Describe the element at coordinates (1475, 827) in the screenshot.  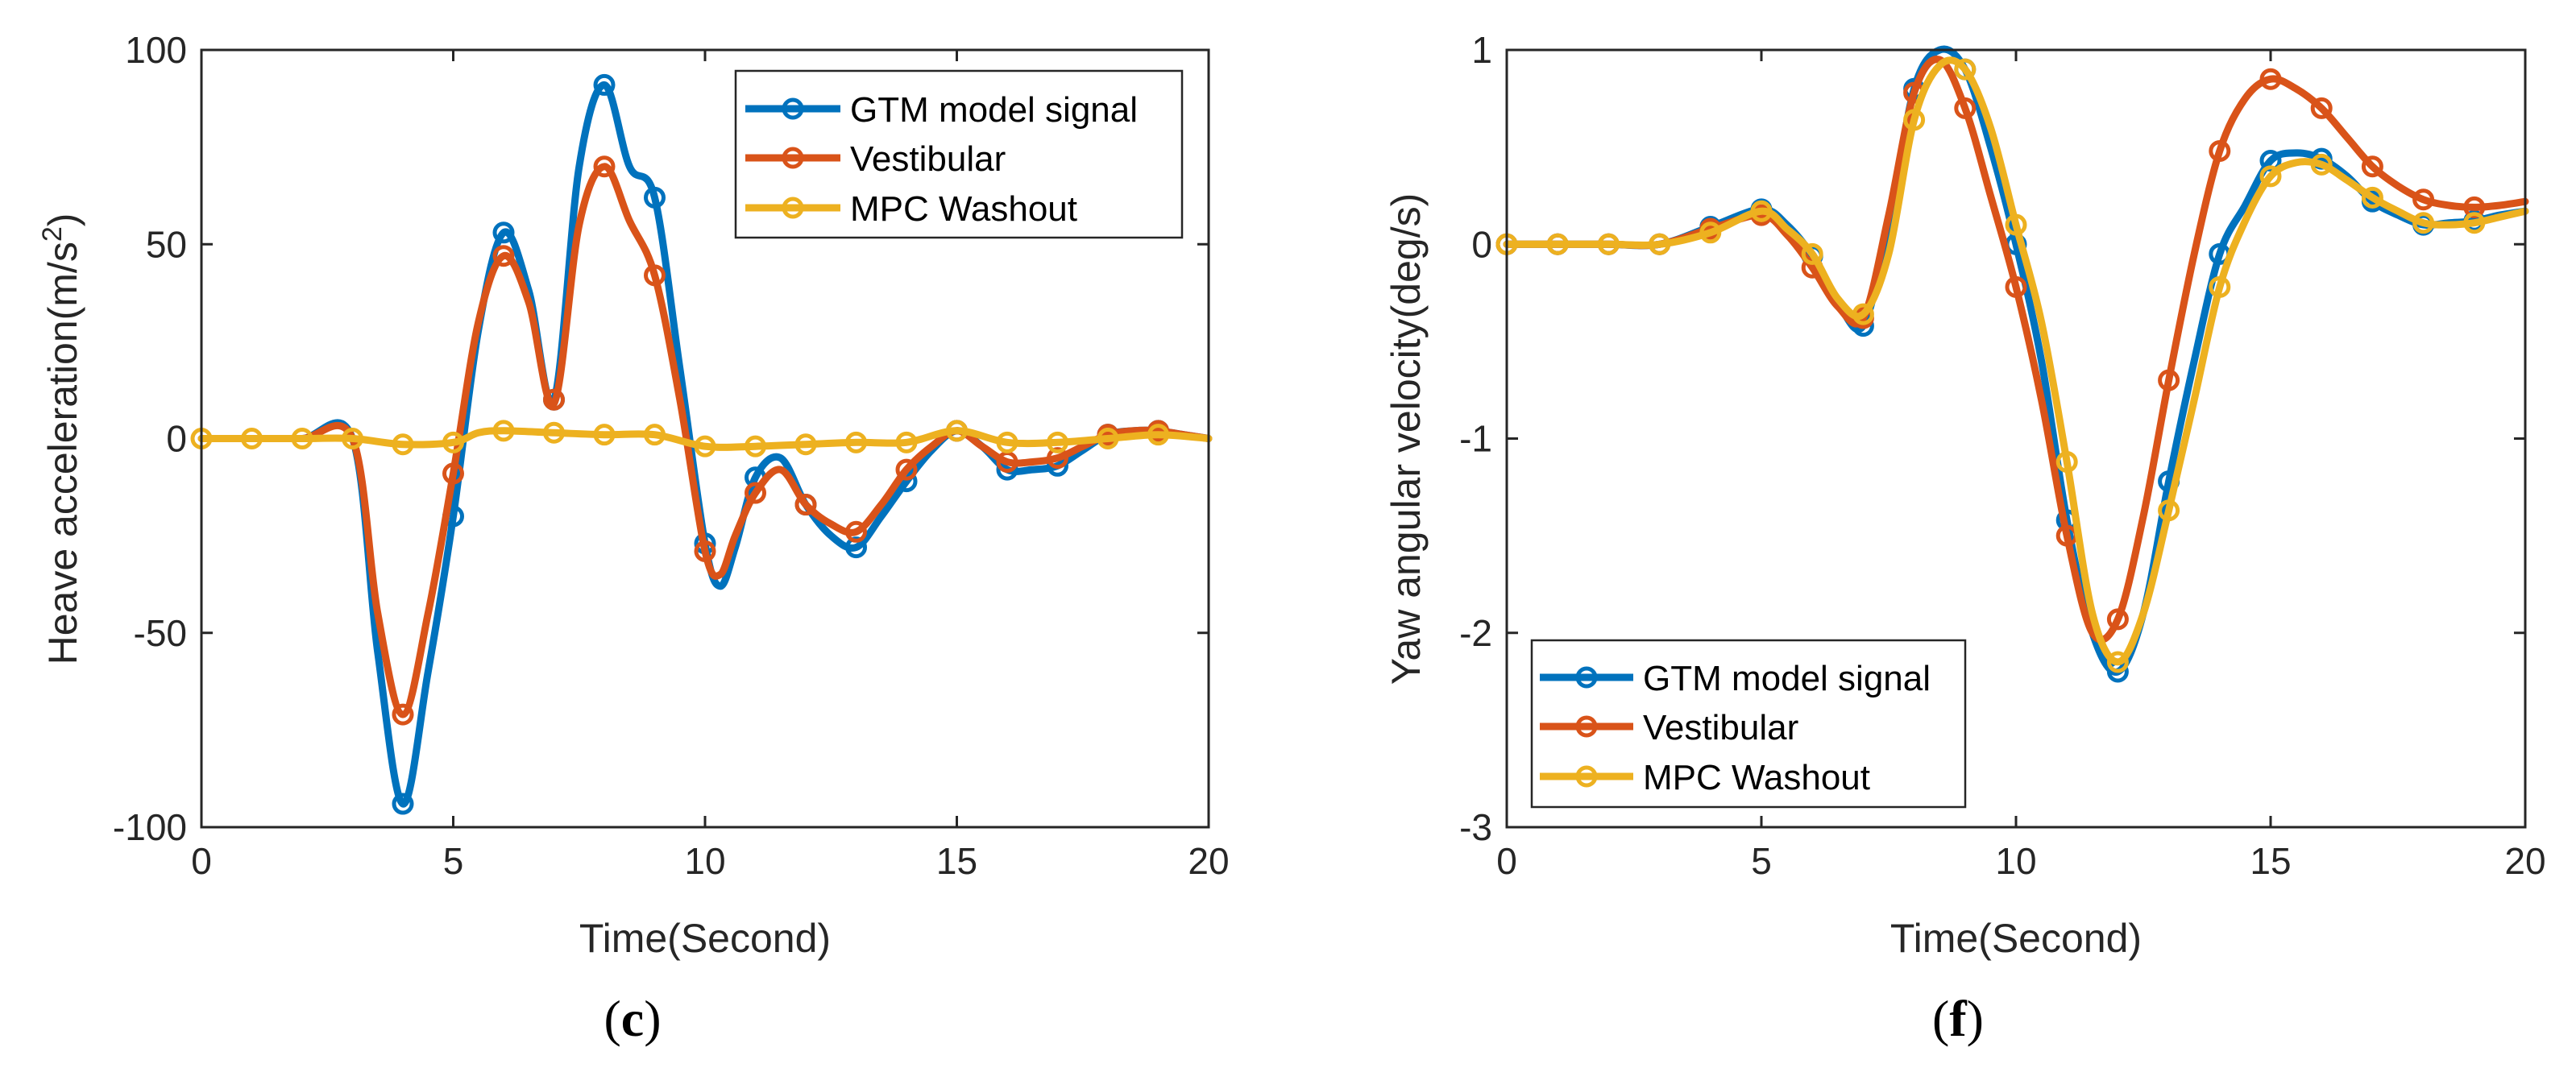
I see `y-tick-label-f: -3` at that location.